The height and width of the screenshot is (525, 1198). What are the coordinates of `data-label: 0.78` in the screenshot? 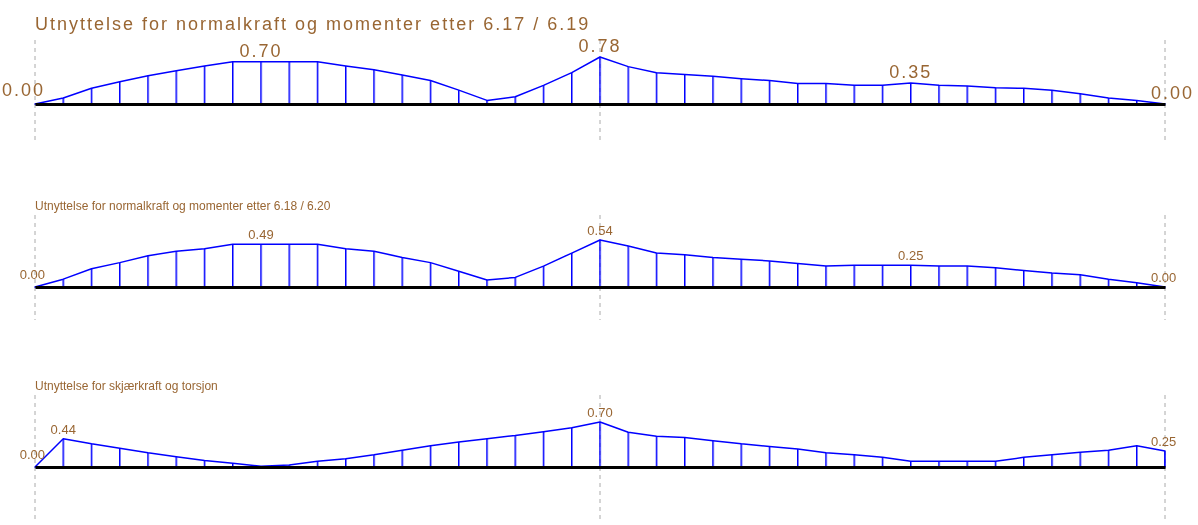 It's located at (600, 46).